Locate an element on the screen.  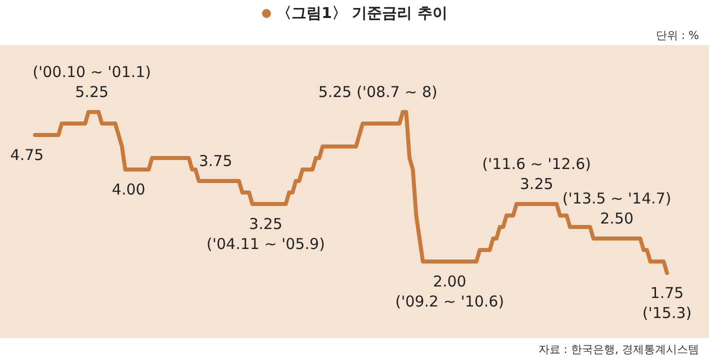
data-label: 5.25 ('08.7 ~ 8) is located at coordinates (378, 92).